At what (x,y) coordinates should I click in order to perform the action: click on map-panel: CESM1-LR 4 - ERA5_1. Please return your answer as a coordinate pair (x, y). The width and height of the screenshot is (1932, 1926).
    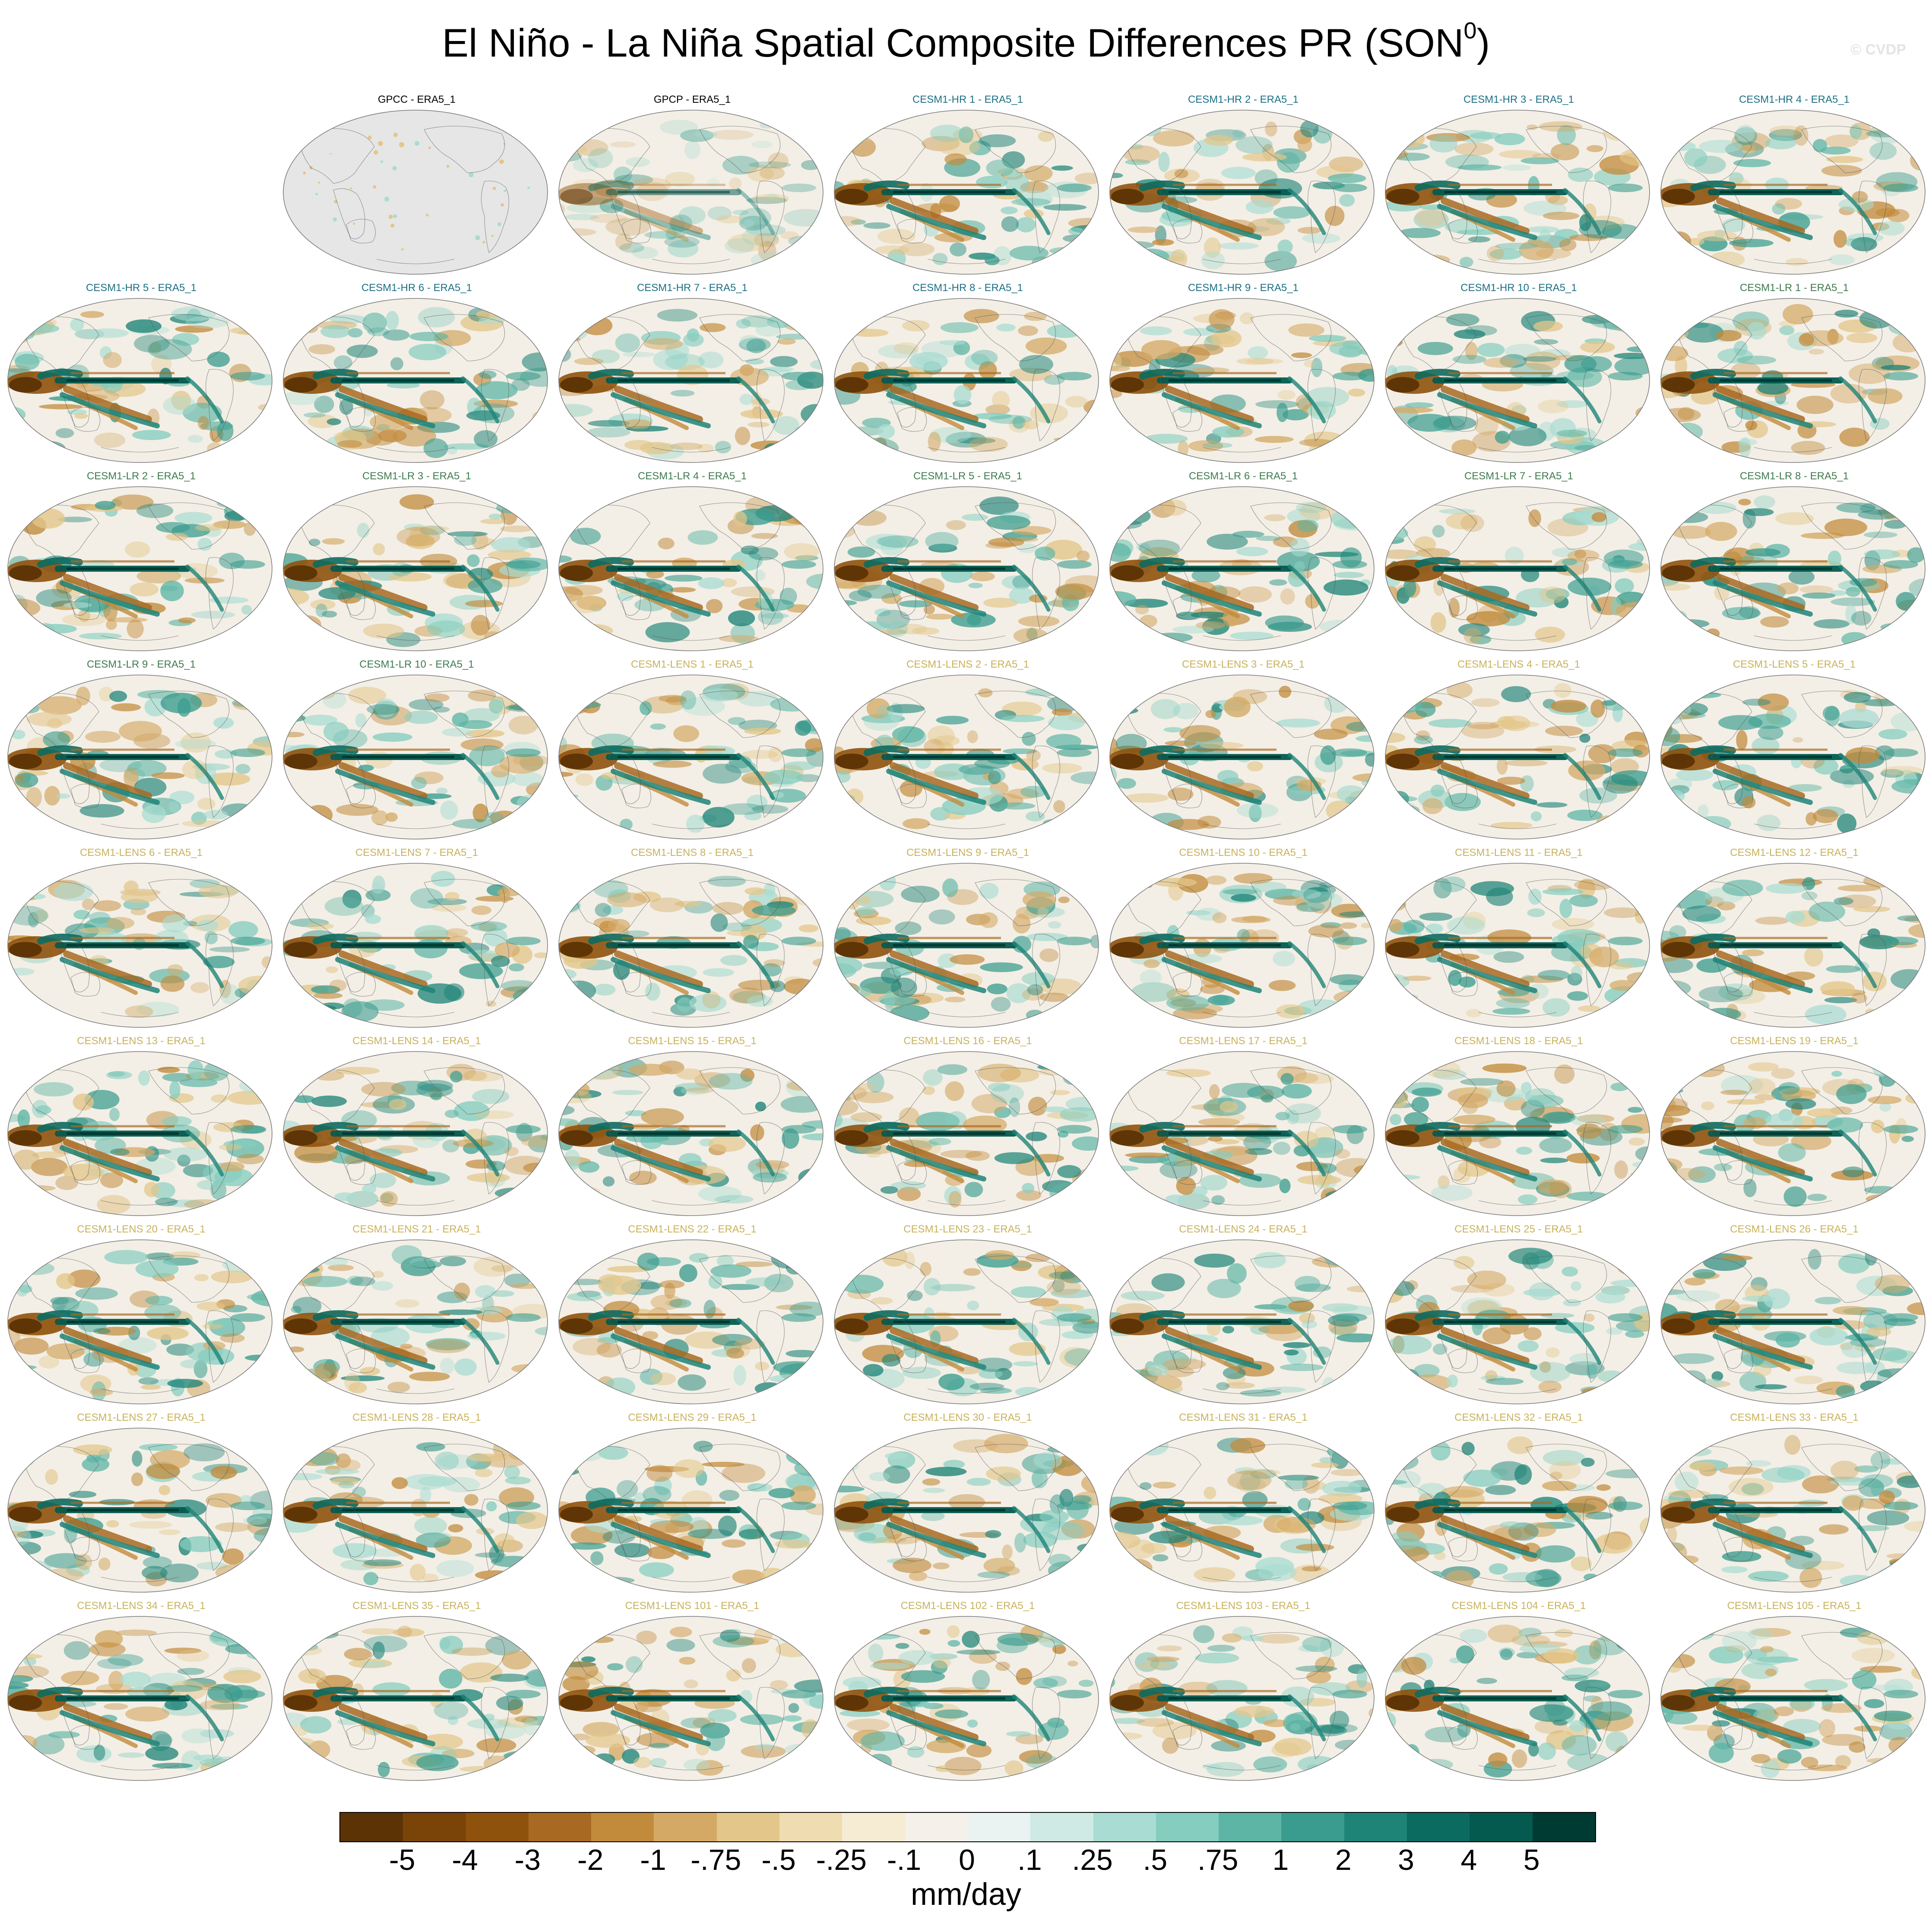
    Looking at the image, I should click on (692, 562).